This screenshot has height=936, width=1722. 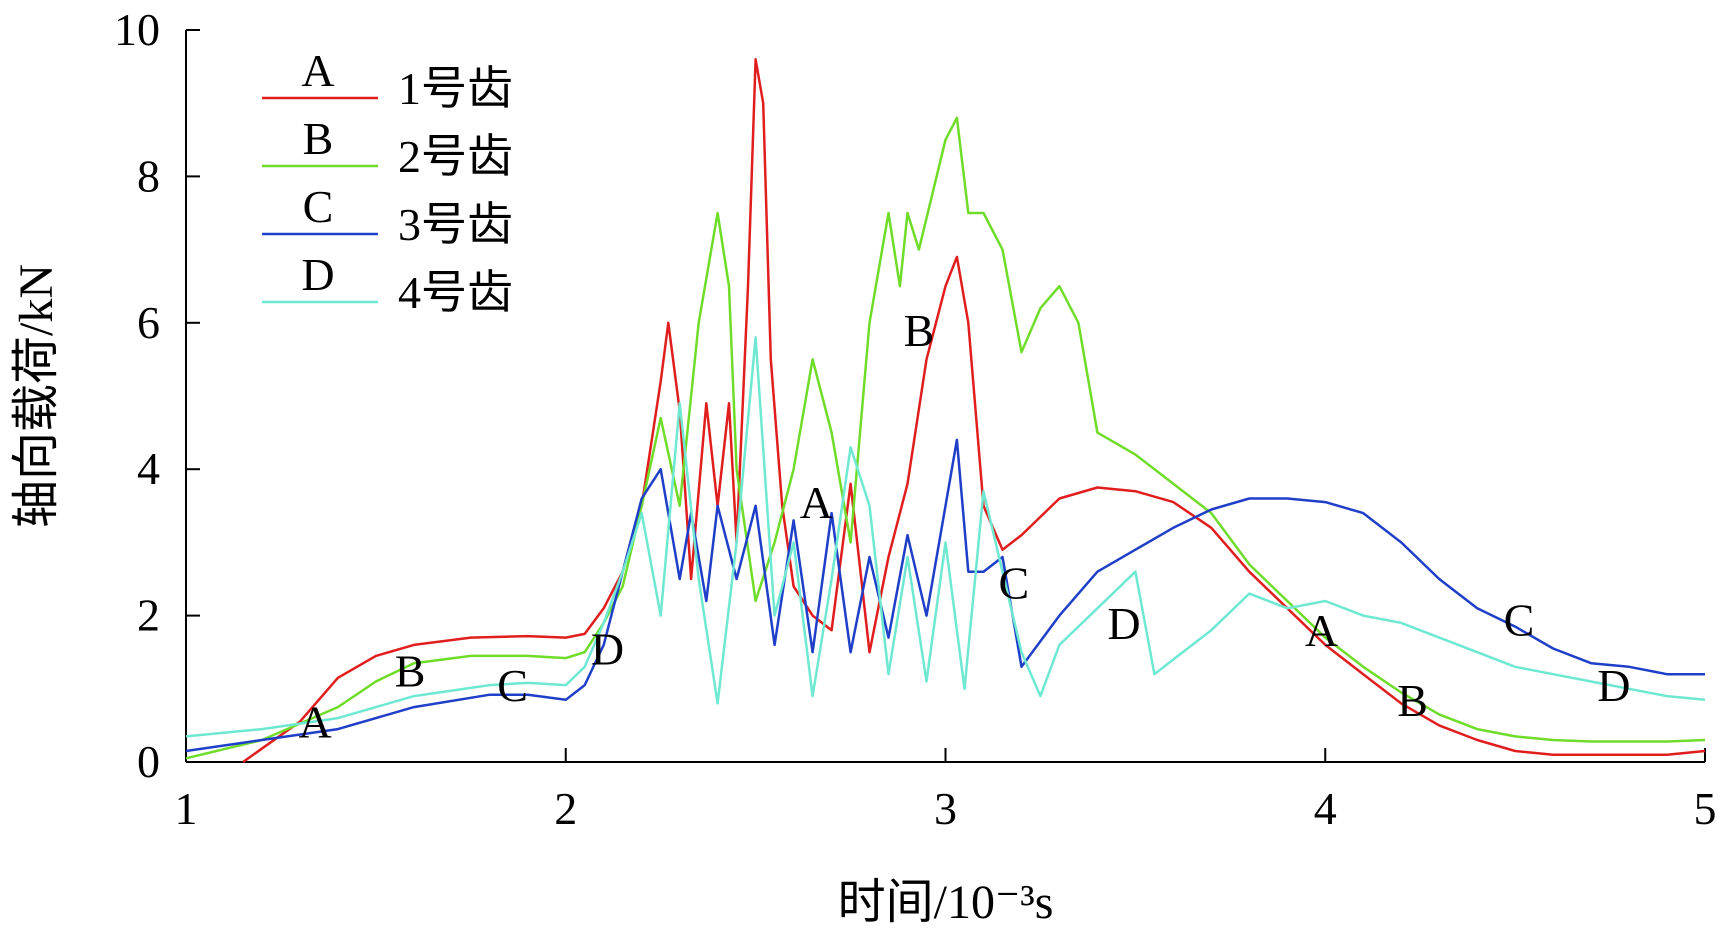 What do you see at coordinates (148, 761) in the screenshot?
I see `y-tick-label: 0` at bounding box center [148, 761].